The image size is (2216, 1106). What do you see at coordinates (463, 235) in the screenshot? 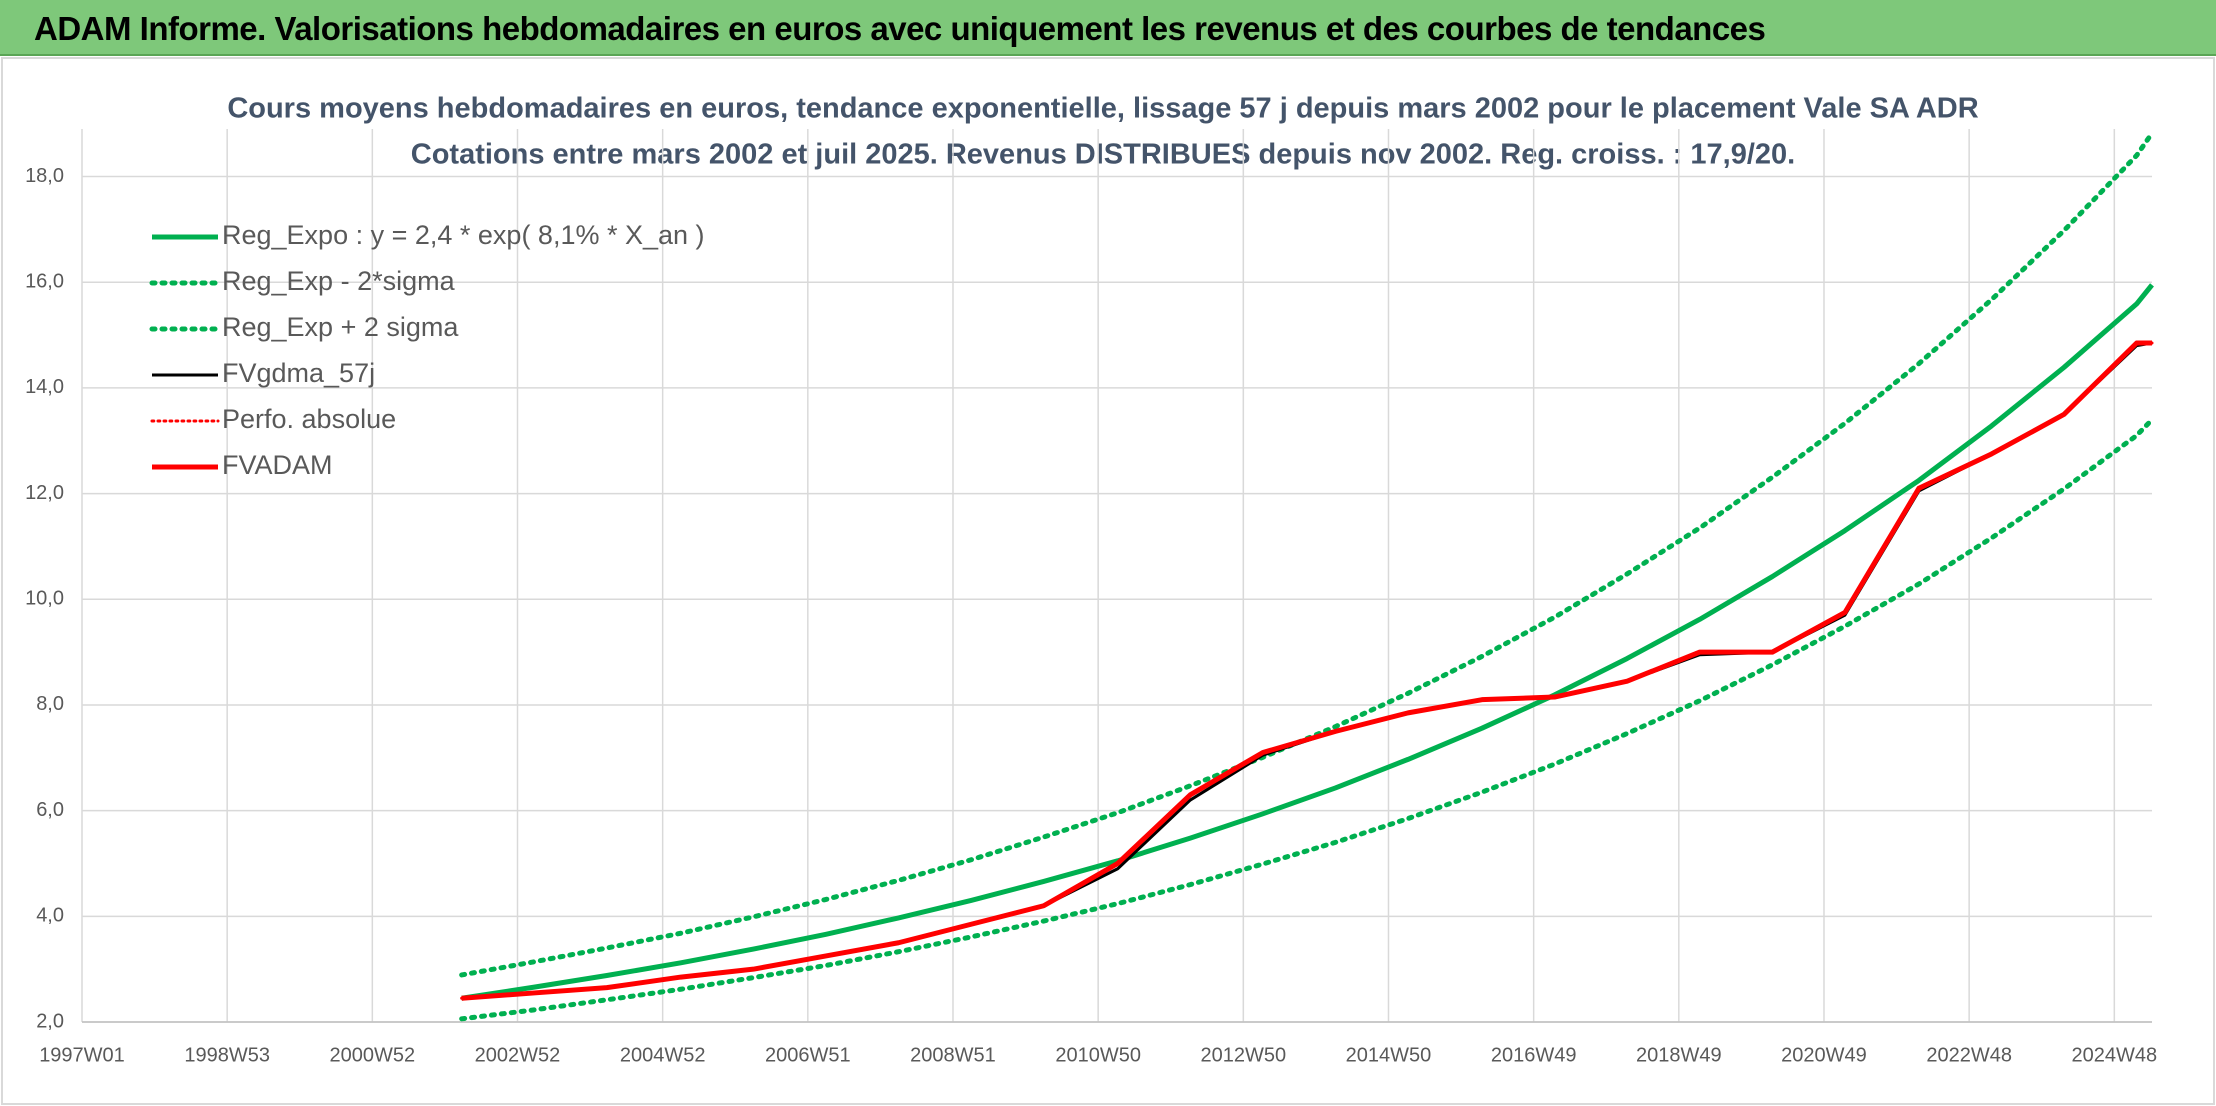
I see `legend-label: Reg_Expo : y = 2,4 * exp( 8,1% * X_an )` at bounding box center [463, 235].